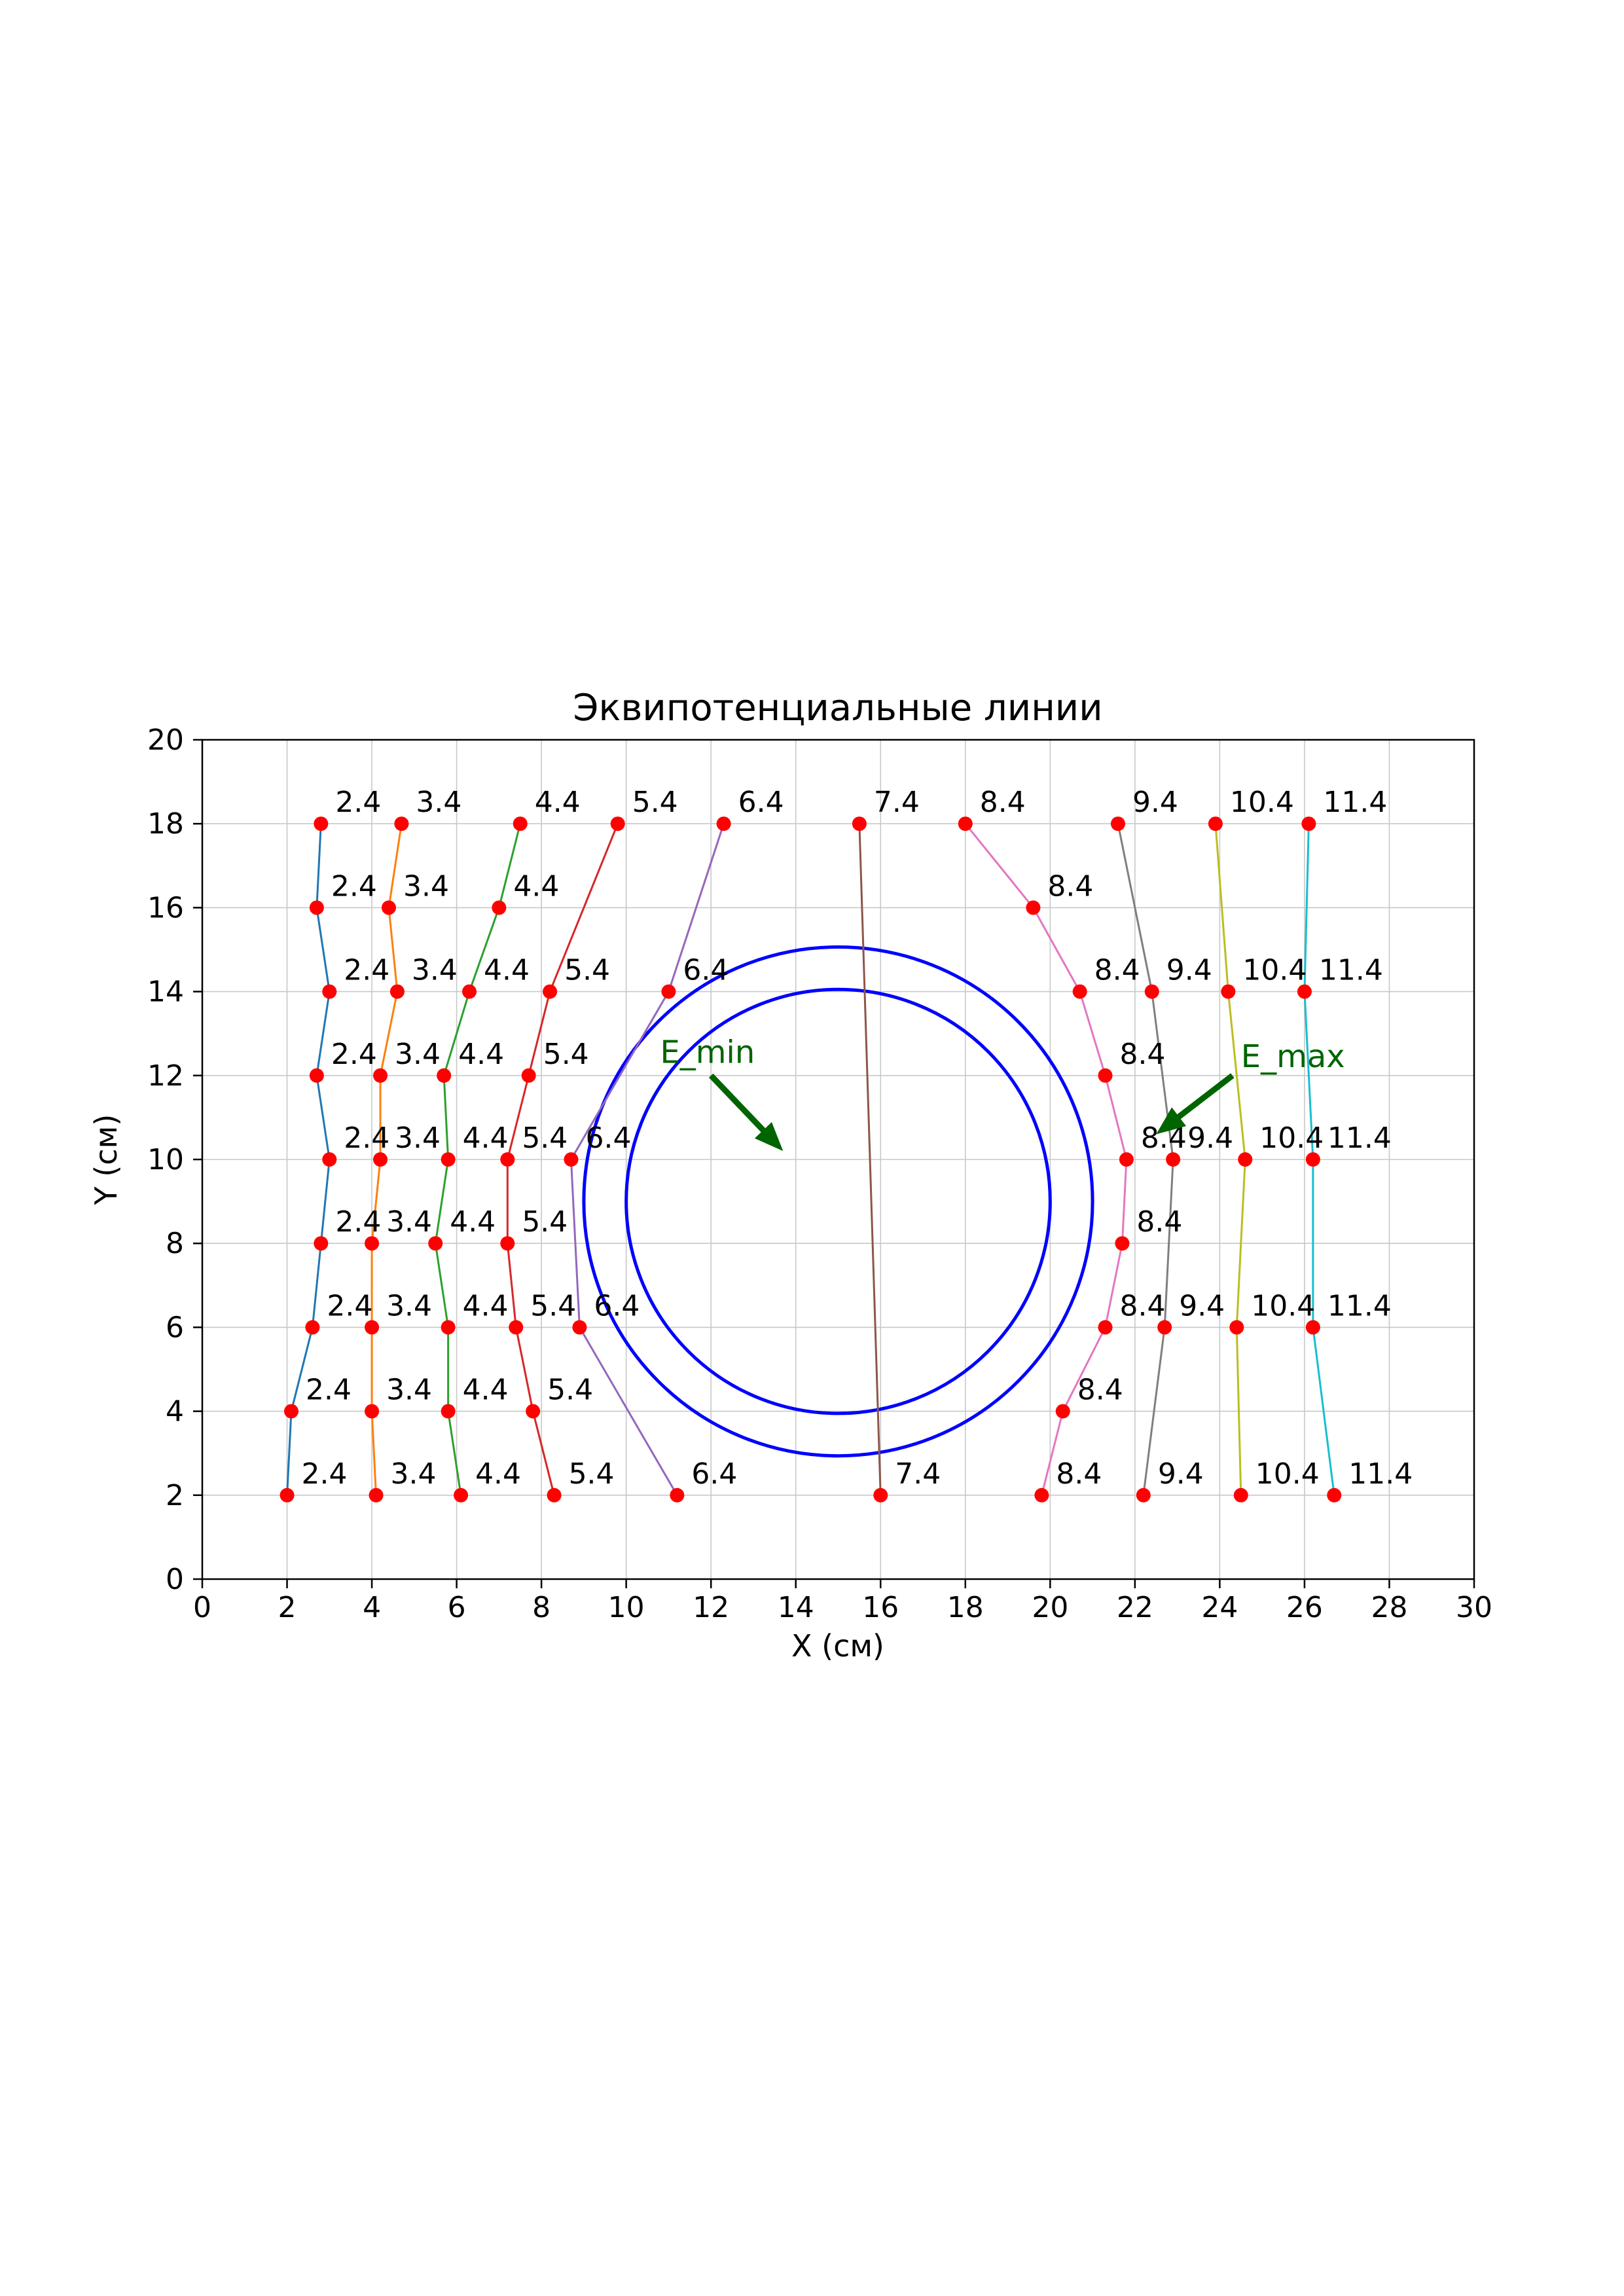  What do you see at coordinates (1050, 1607) in the screenshot?
I see `x-tick-label: 20` at bounding box center [1050, 1607].